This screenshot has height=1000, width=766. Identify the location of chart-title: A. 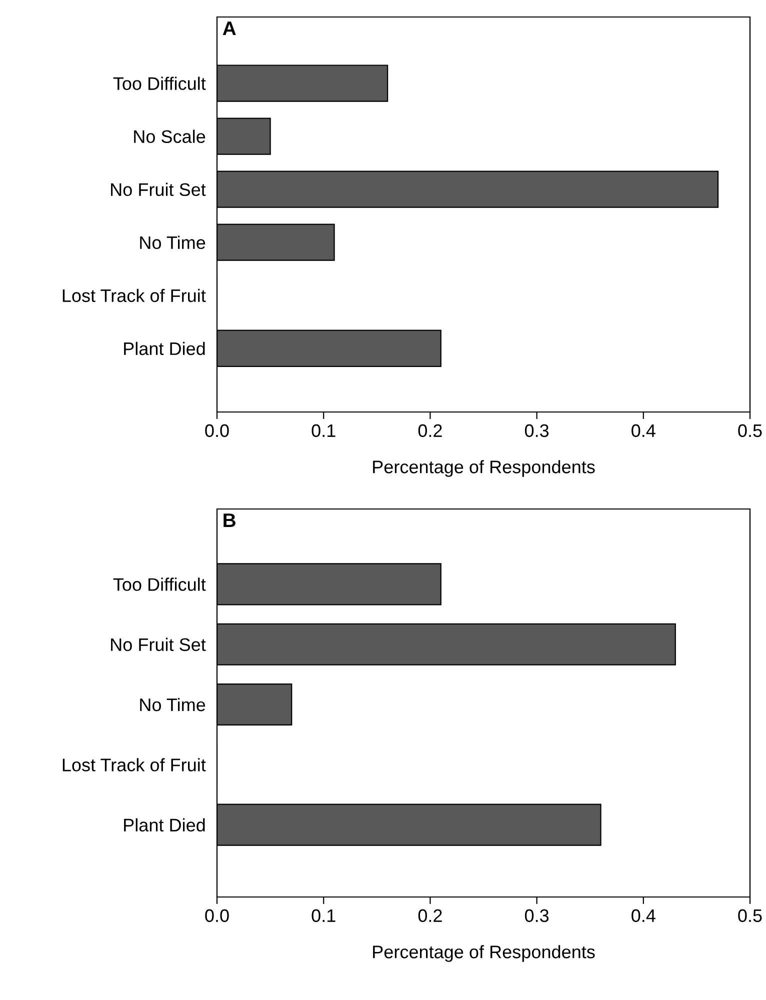
(229, 29).